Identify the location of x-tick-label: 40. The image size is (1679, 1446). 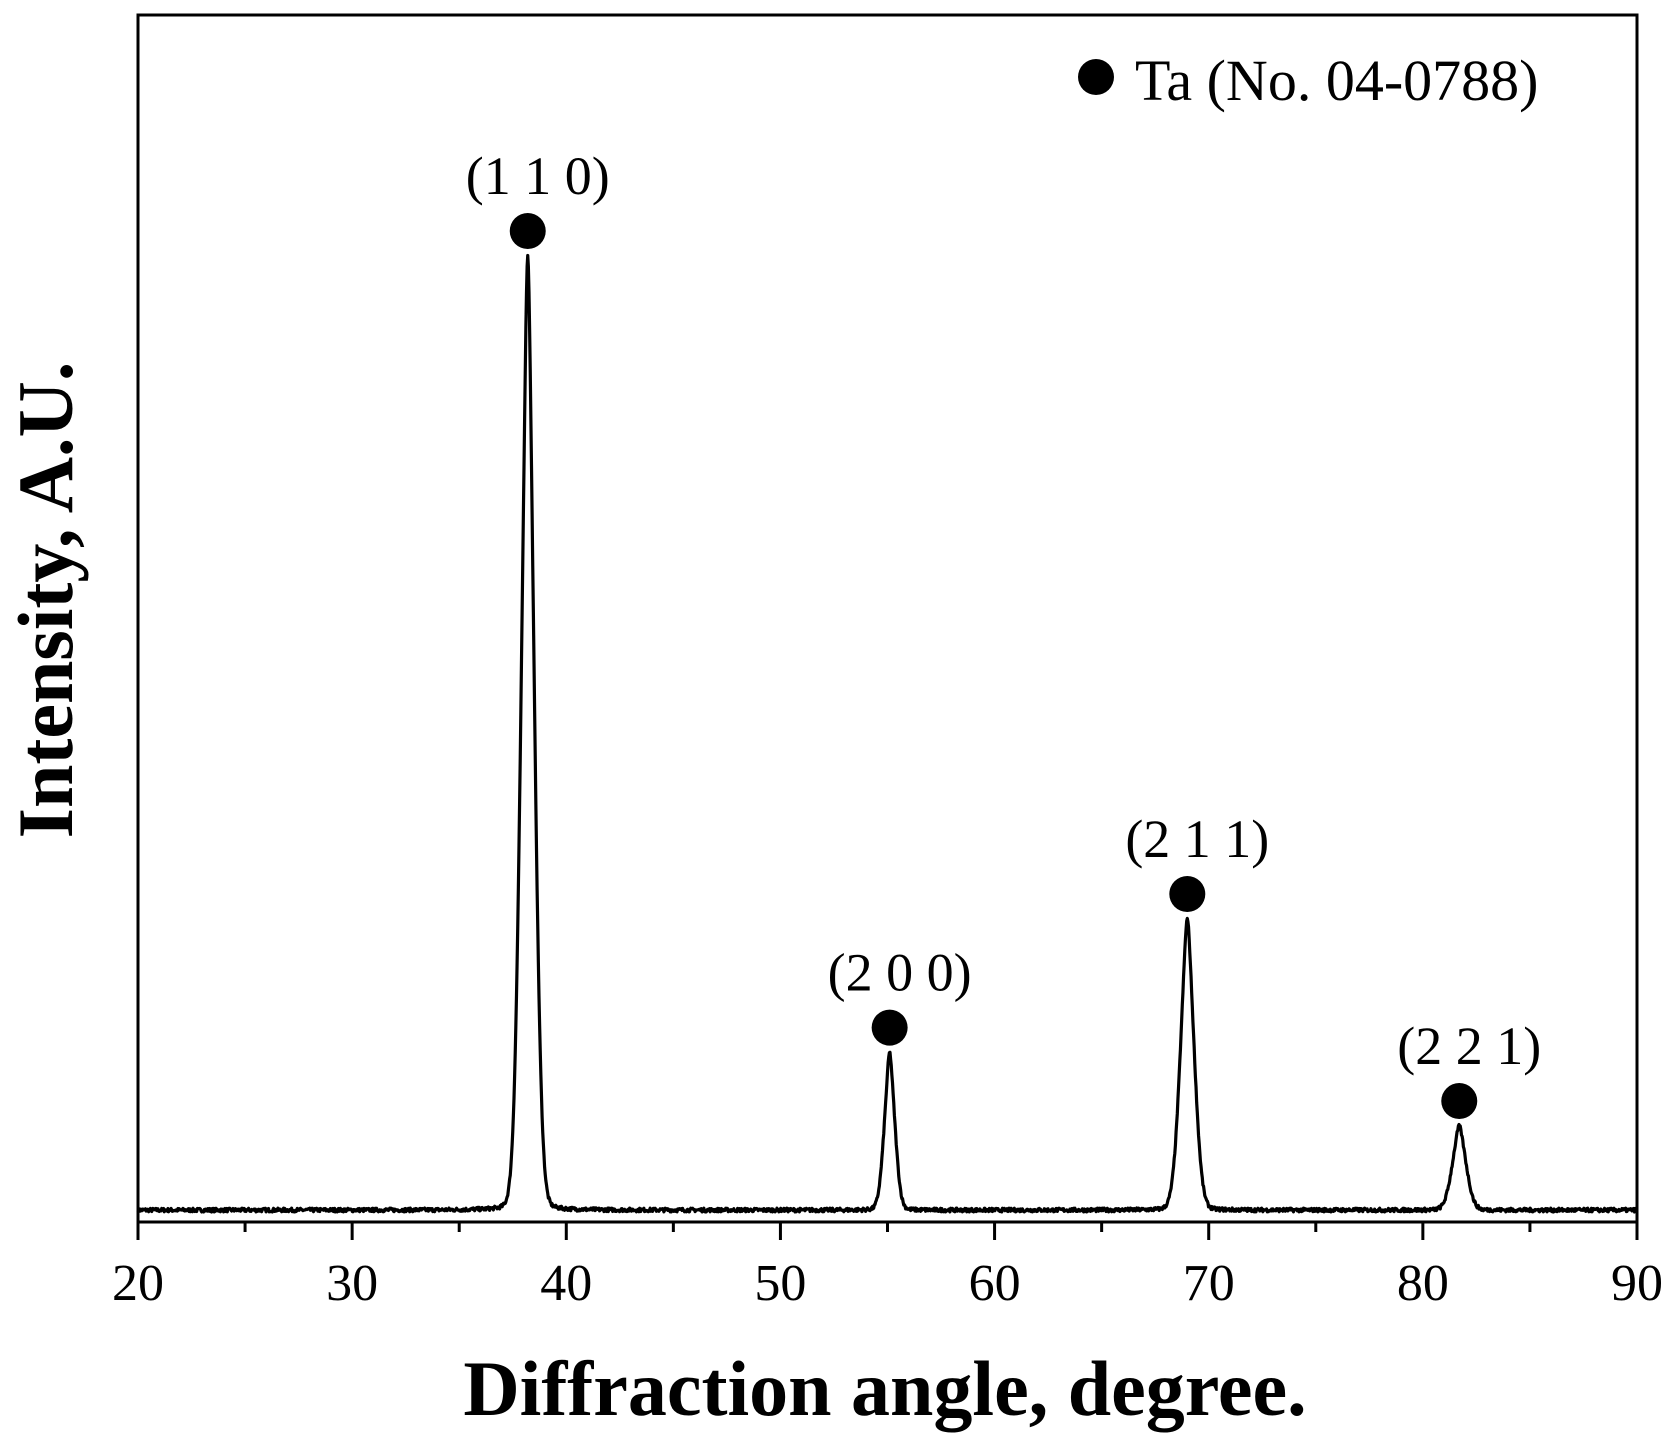
(566, 1283).